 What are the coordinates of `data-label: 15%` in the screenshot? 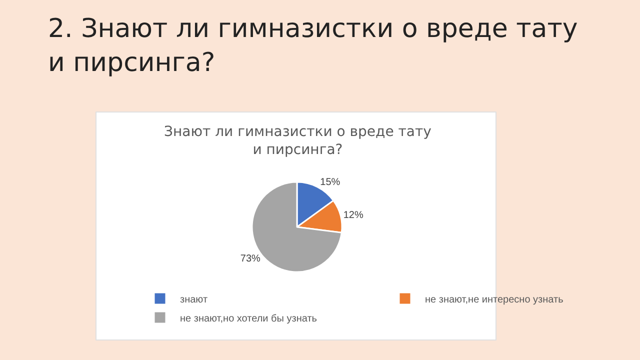 It's located at (330, 182).